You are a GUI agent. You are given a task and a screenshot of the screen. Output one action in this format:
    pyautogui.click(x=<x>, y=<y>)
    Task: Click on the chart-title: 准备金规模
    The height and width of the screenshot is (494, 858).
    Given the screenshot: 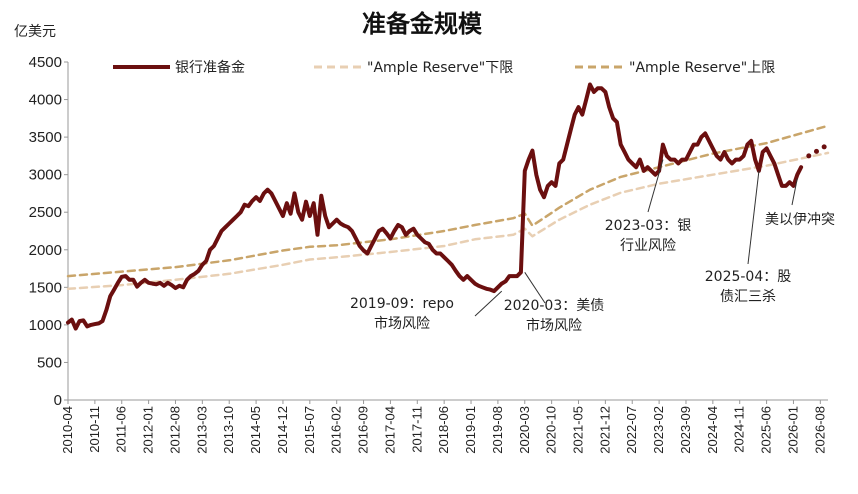 What is the action you would take?
    pyautogui.click(x=422, y=24)
    